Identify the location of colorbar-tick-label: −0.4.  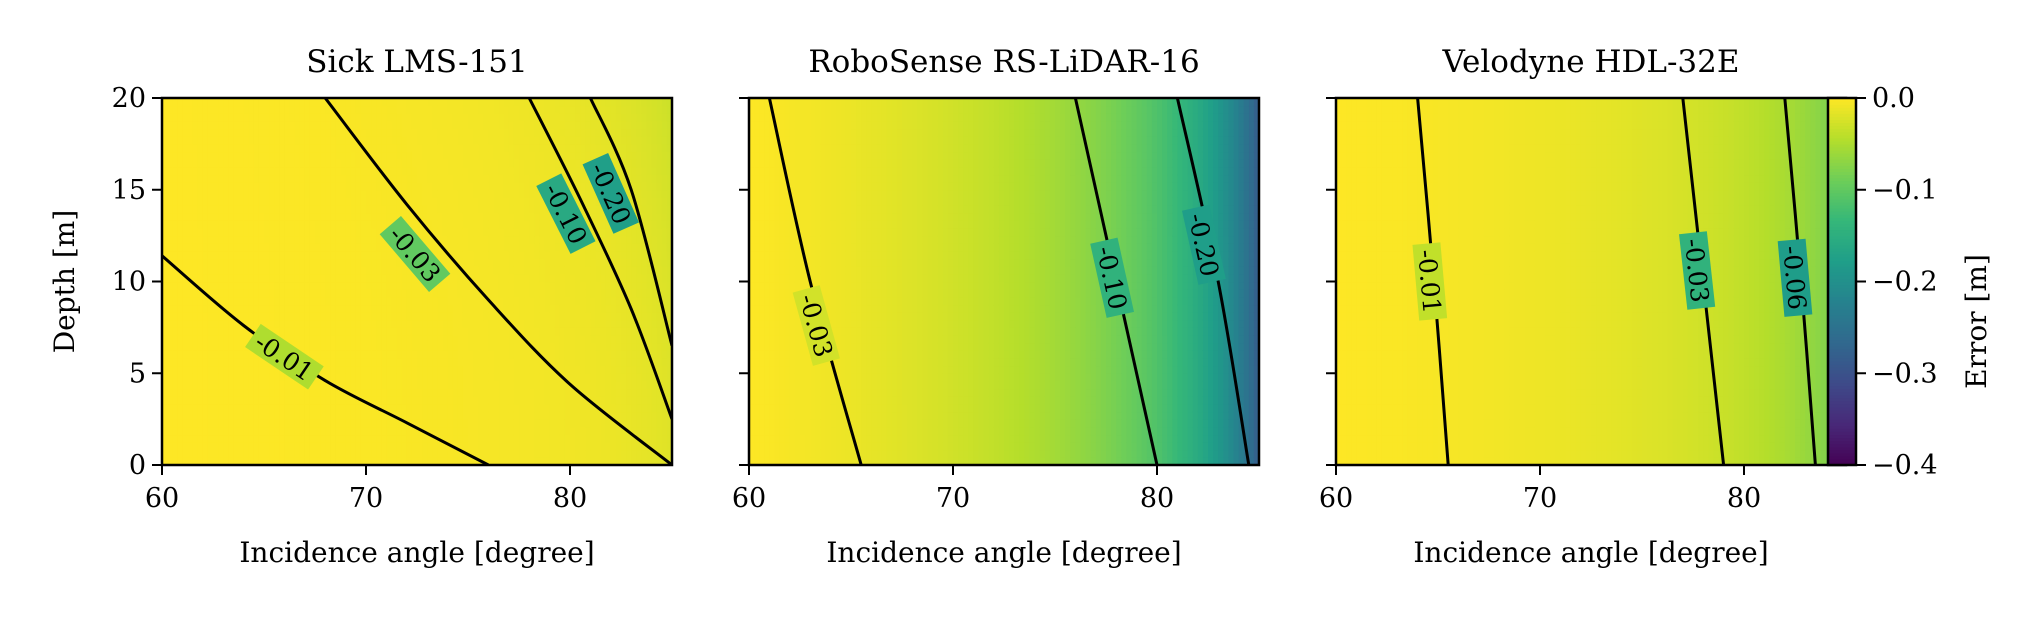
(1905, 465).